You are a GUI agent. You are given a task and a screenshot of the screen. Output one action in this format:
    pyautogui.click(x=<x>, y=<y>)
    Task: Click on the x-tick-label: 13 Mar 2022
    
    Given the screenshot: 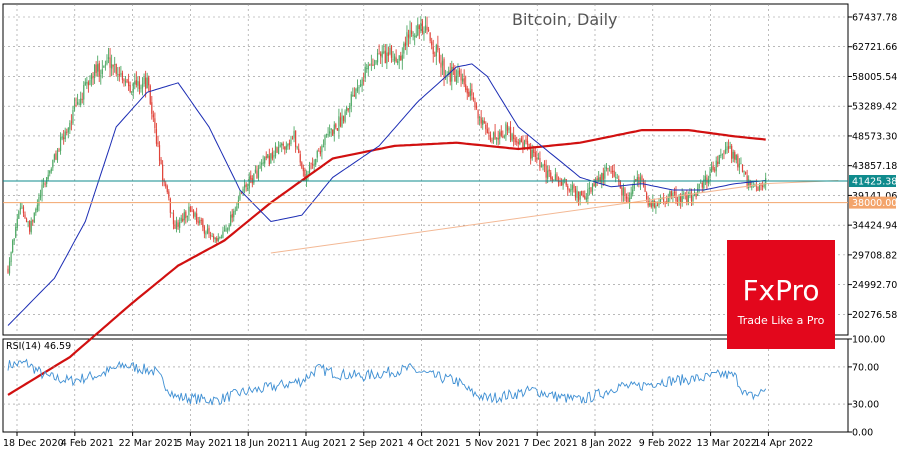 What is the action you would take?
    pyautogui.click(x=727, y=443)
    